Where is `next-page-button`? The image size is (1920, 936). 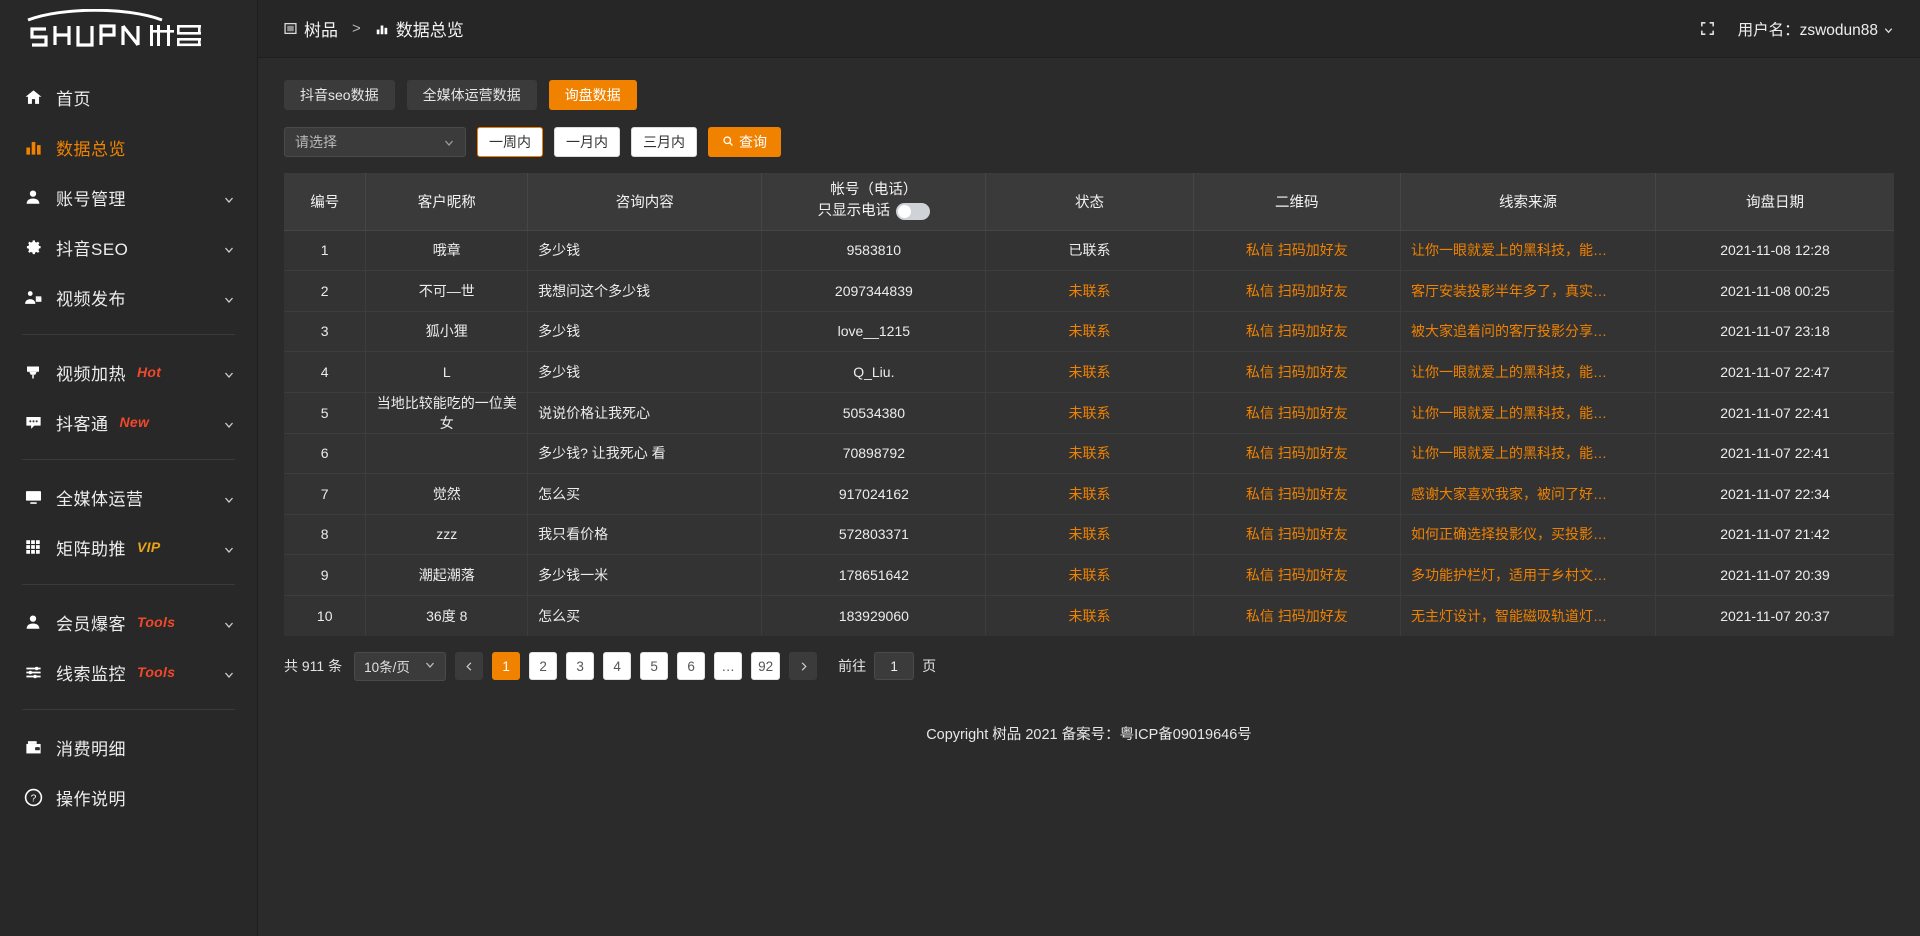 next-page-button is located at coordinates (803, 666).